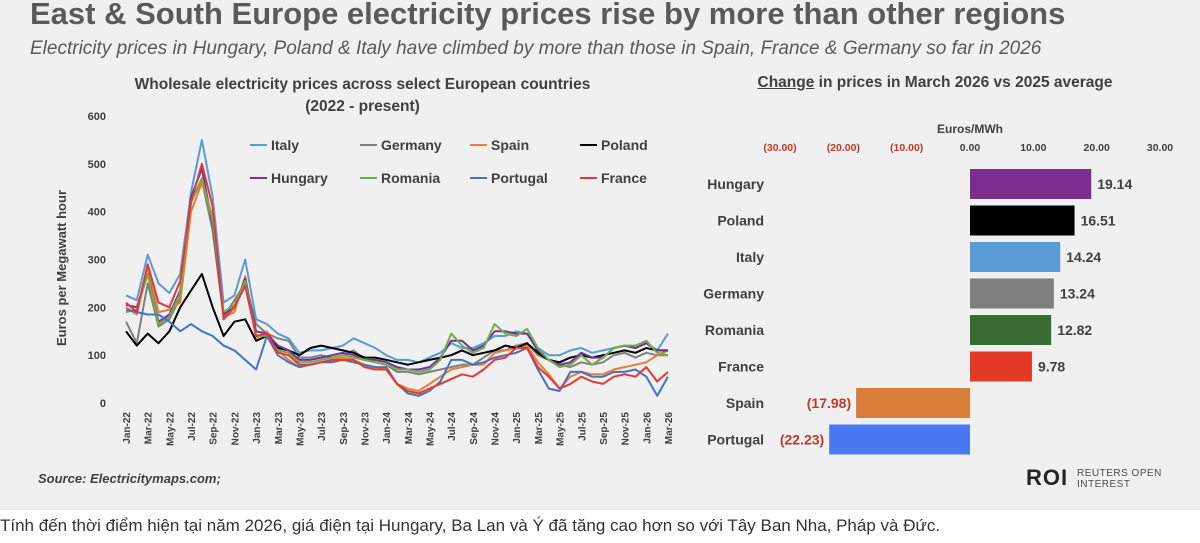  I want to click on x-tick-label: Mar-26, so click(669, 428).